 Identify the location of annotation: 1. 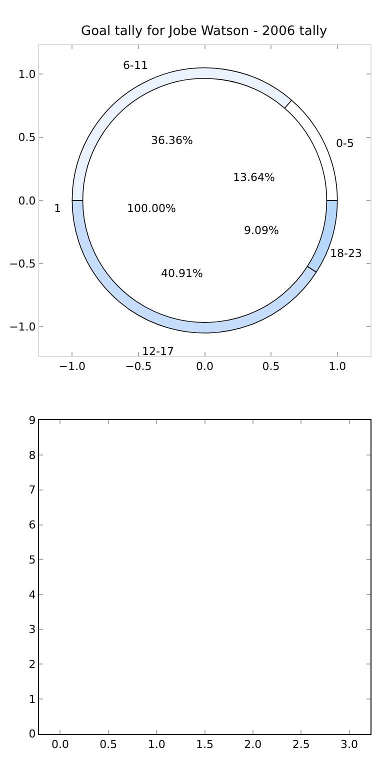
(57, 208).